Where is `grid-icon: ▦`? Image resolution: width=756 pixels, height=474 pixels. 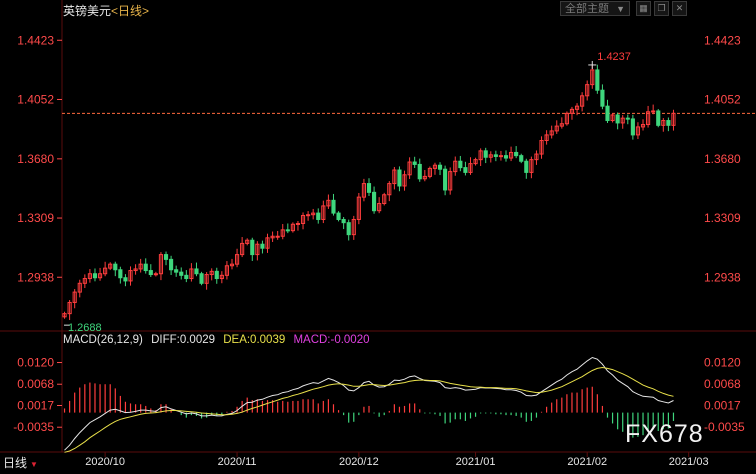
grid-icon: ▦ is located at coordinates (643, 8).